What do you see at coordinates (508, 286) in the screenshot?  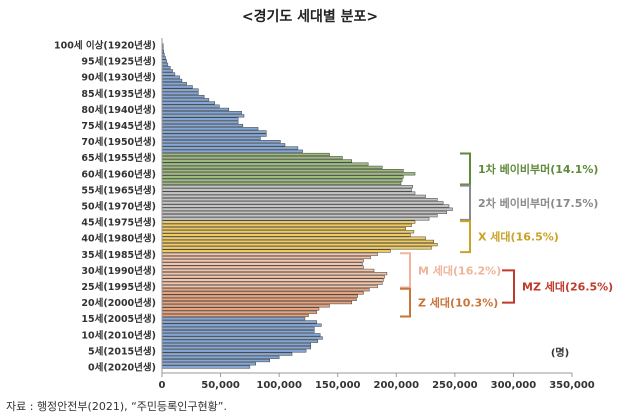 I see `group-mz-bracket` at bounding box center [508, 286].